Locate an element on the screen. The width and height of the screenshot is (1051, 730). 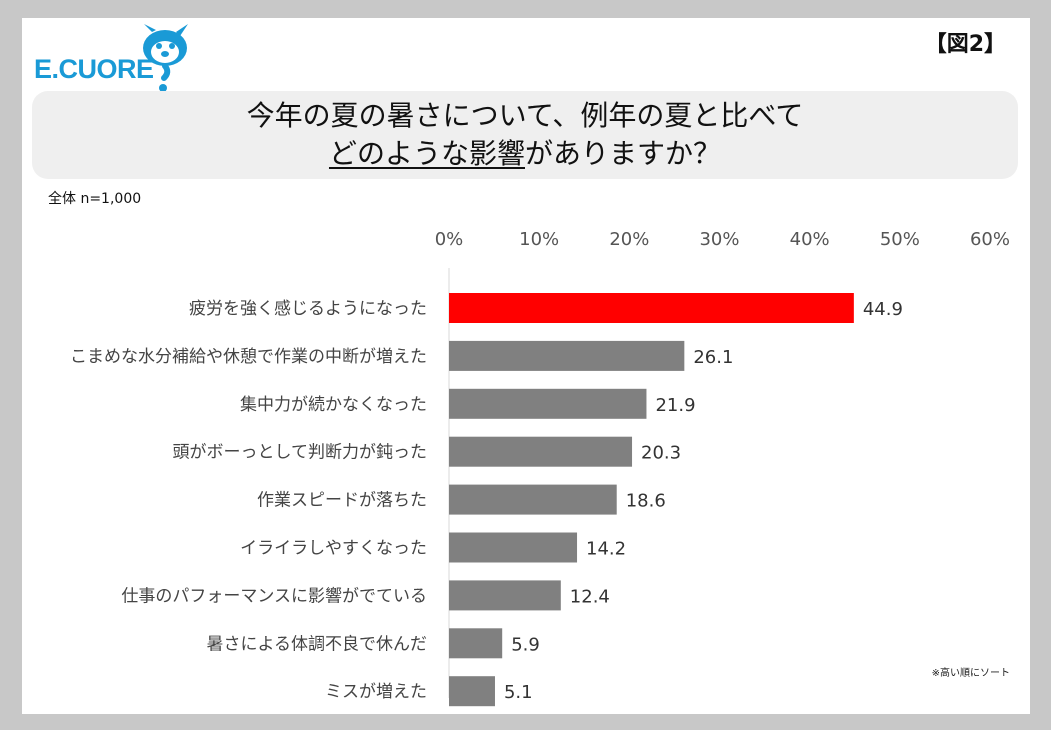
x-tick-label: 20% is located at coordinates (629, 239).